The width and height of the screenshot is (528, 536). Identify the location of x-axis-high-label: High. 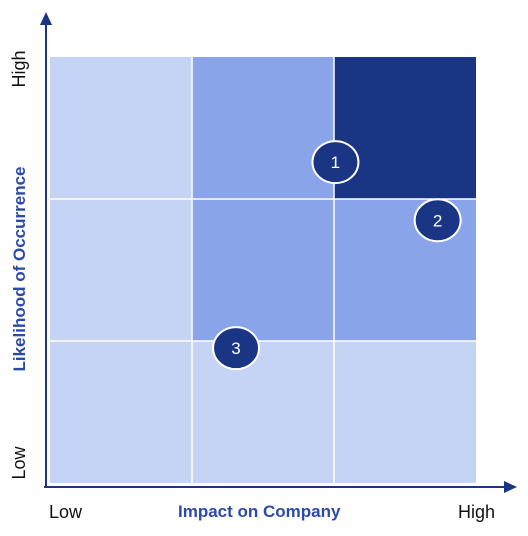
(477, 512).